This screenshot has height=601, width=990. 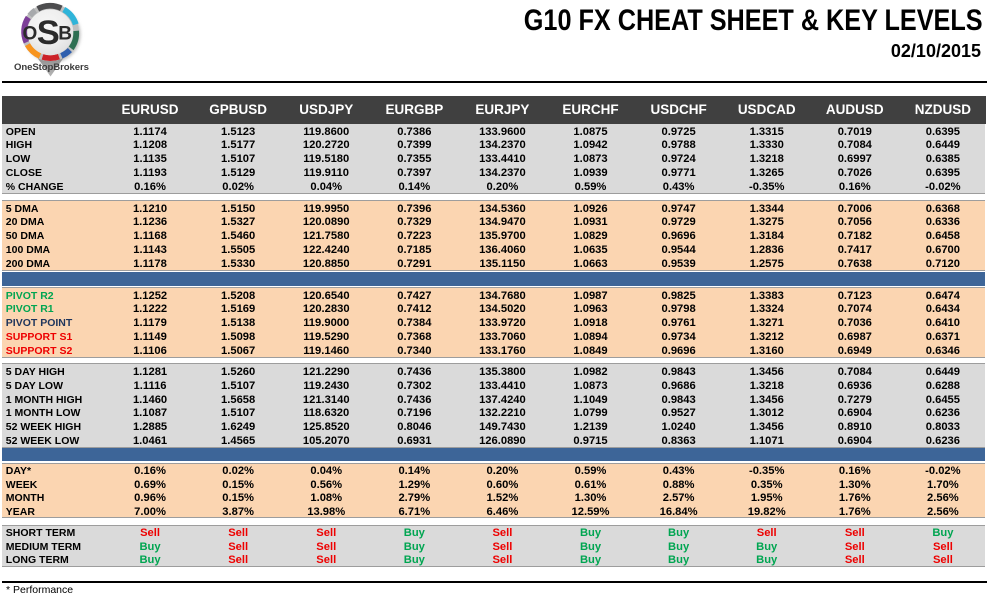 What do you see at coordinates (30, 33) in the screenshot?
I see `svg-text: O` at bounding box center [30, 33].